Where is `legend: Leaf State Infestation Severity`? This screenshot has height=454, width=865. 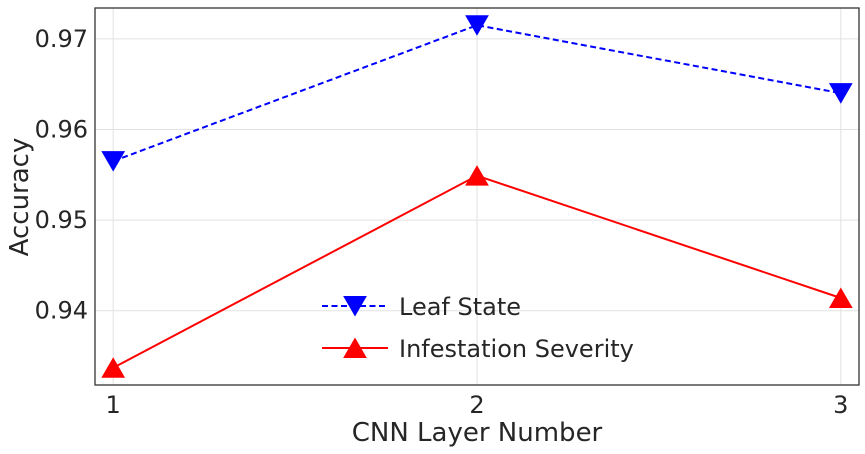 legend: Leaf State Infestation Severity is located at coordinates (478, 328).